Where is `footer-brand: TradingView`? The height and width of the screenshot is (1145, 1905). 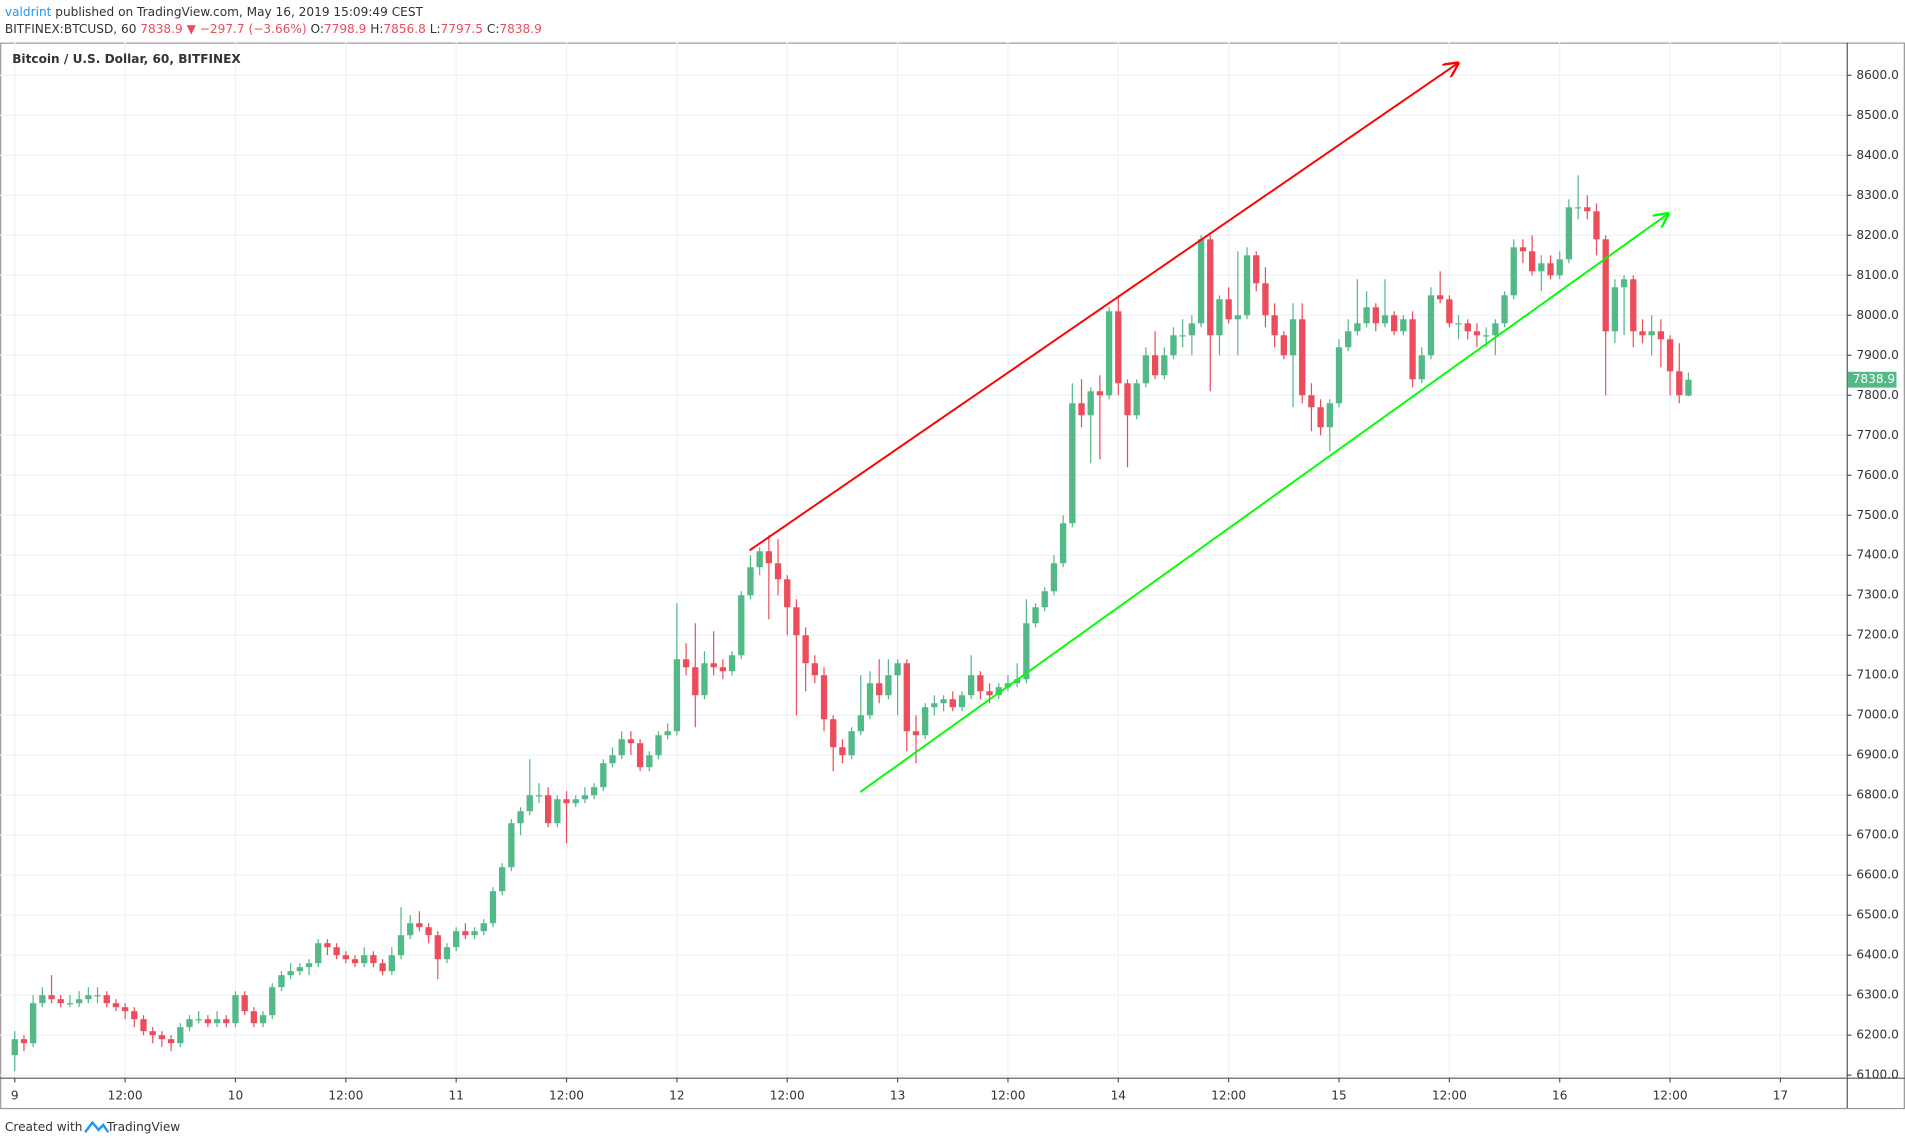
footer-brand: TradingView is located at coordinates (143, 1127).